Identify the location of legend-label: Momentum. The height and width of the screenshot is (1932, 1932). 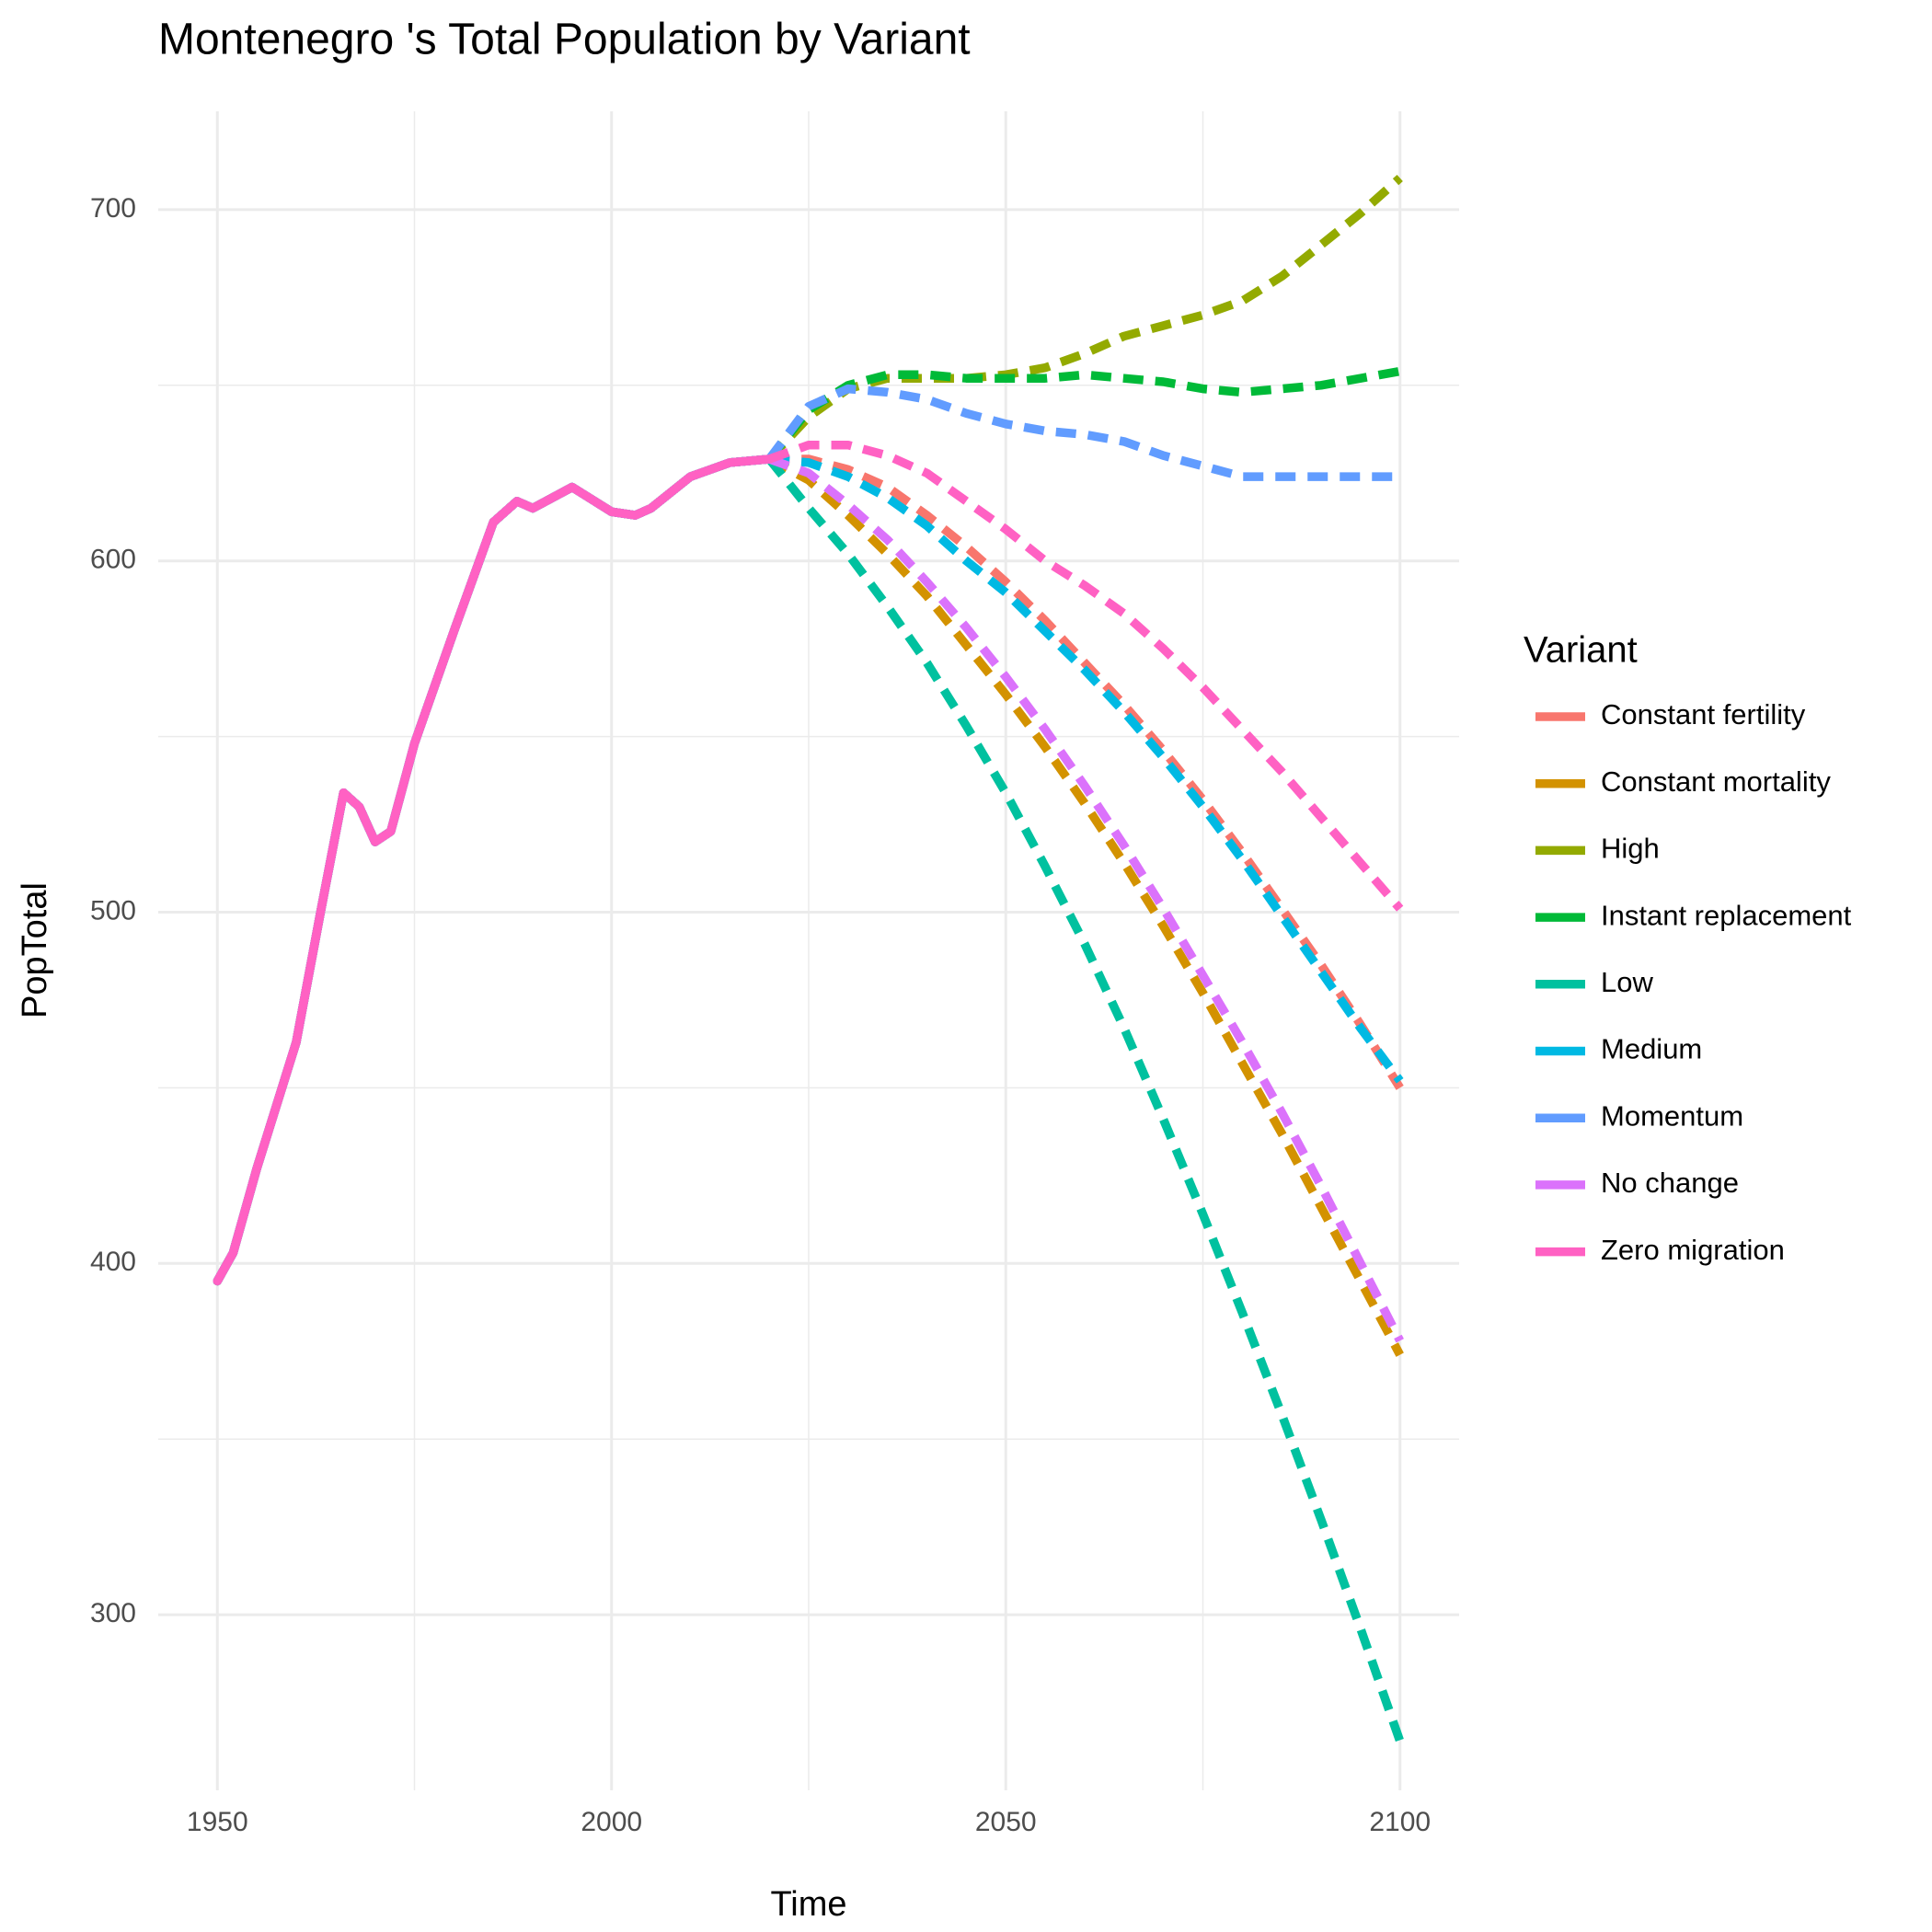
(1672, 1115).